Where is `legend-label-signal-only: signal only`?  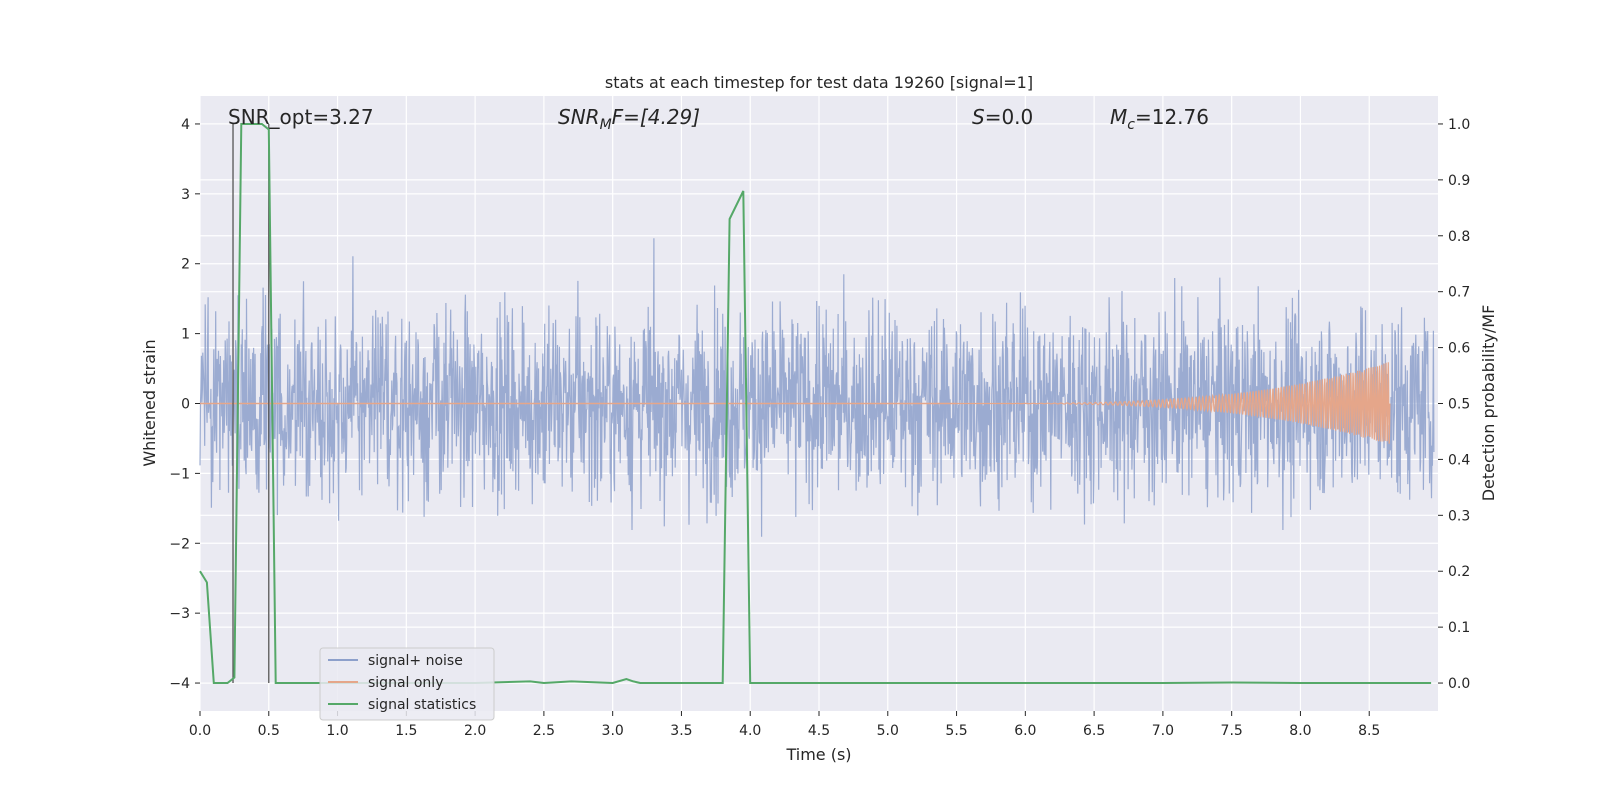 legend-label-signal-only: signal only is located at coordinates (405, 683).